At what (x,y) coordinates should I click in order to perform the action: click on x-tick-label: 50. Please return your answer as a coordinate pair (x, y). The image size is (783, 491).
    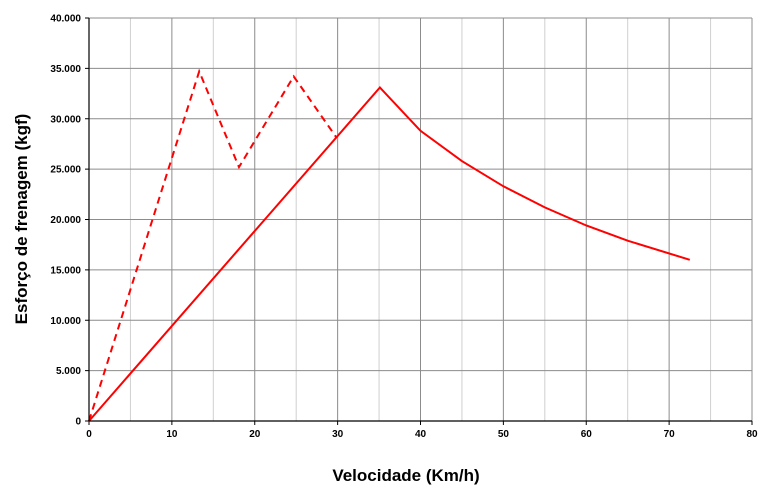
    Looking at the image, I should click on (504, 434).